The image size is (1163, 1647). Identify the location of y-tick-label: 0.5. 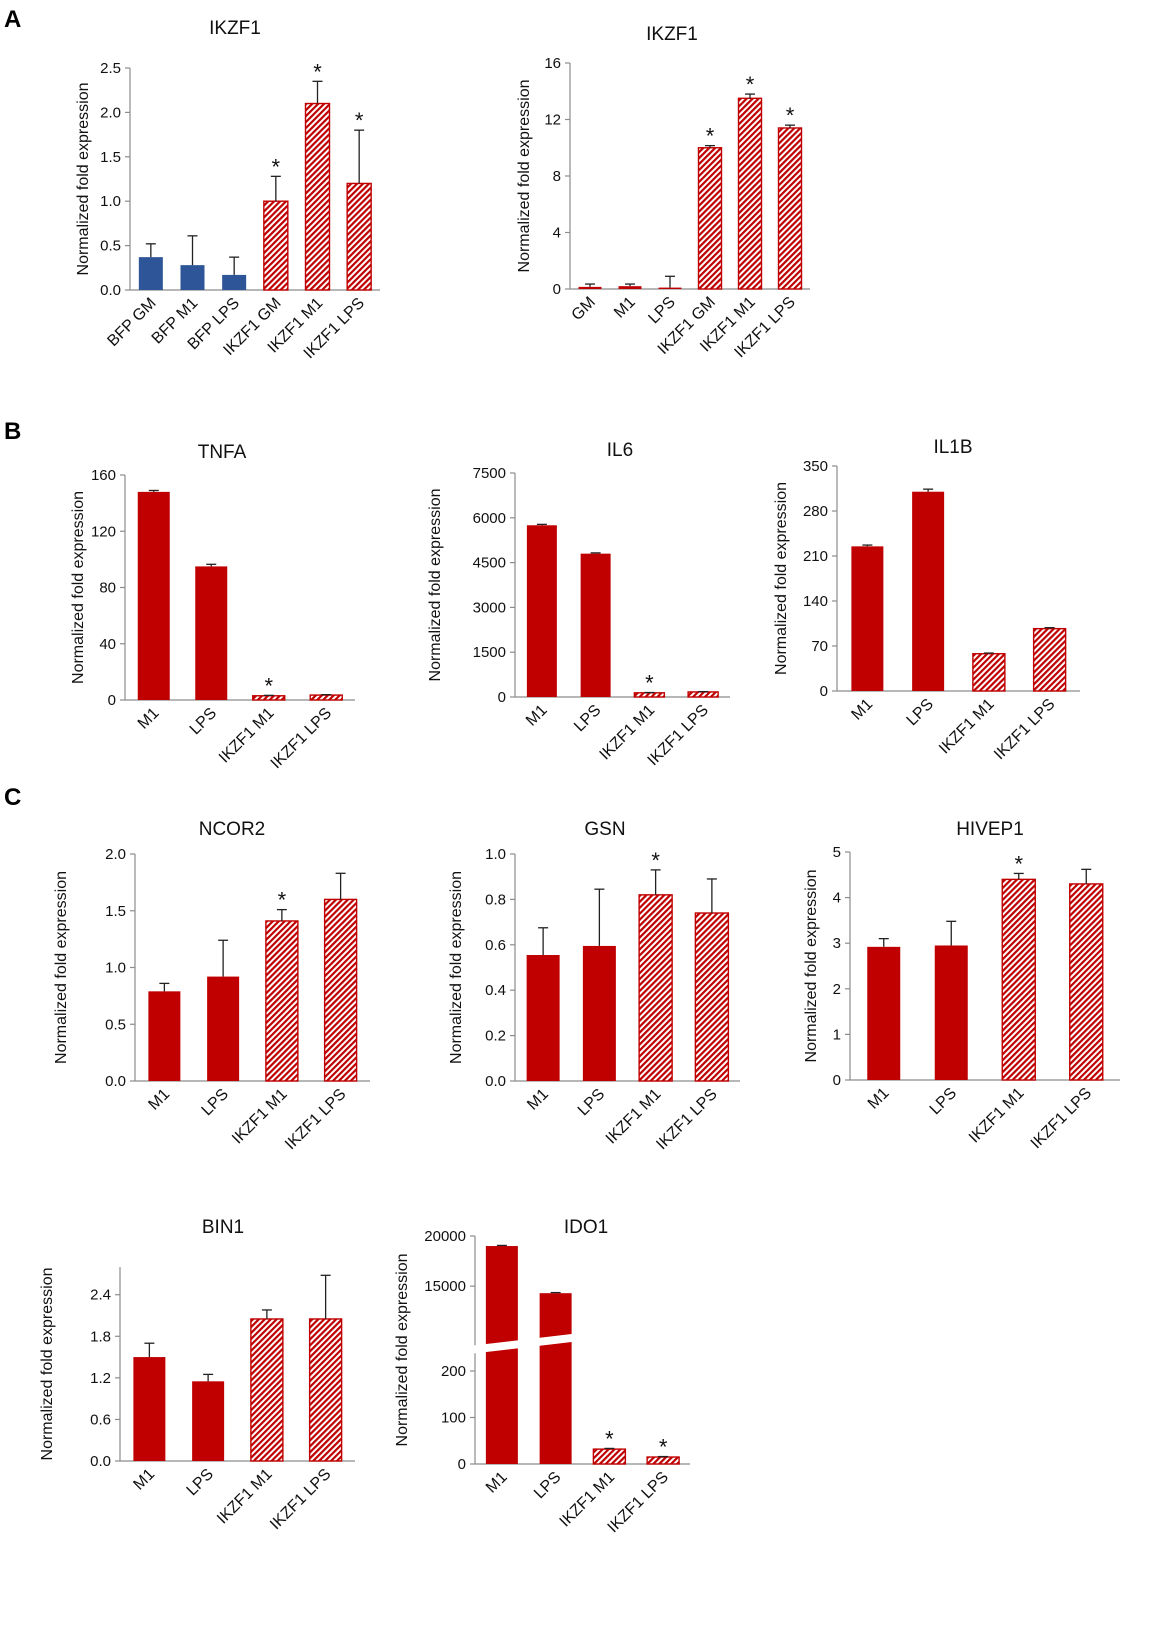
(115, 1024).